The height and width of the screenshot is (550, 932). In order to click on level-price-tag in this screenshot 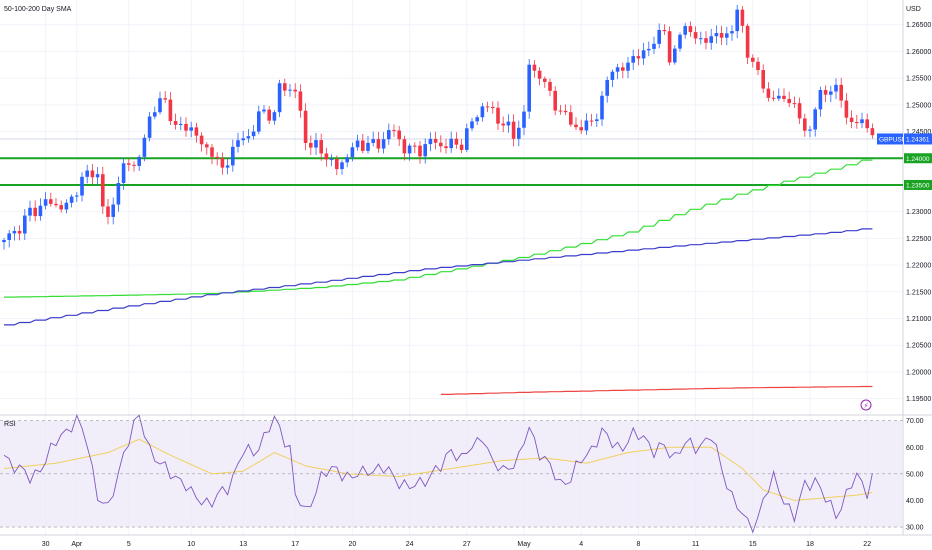, I will do `click(918, 158)`.